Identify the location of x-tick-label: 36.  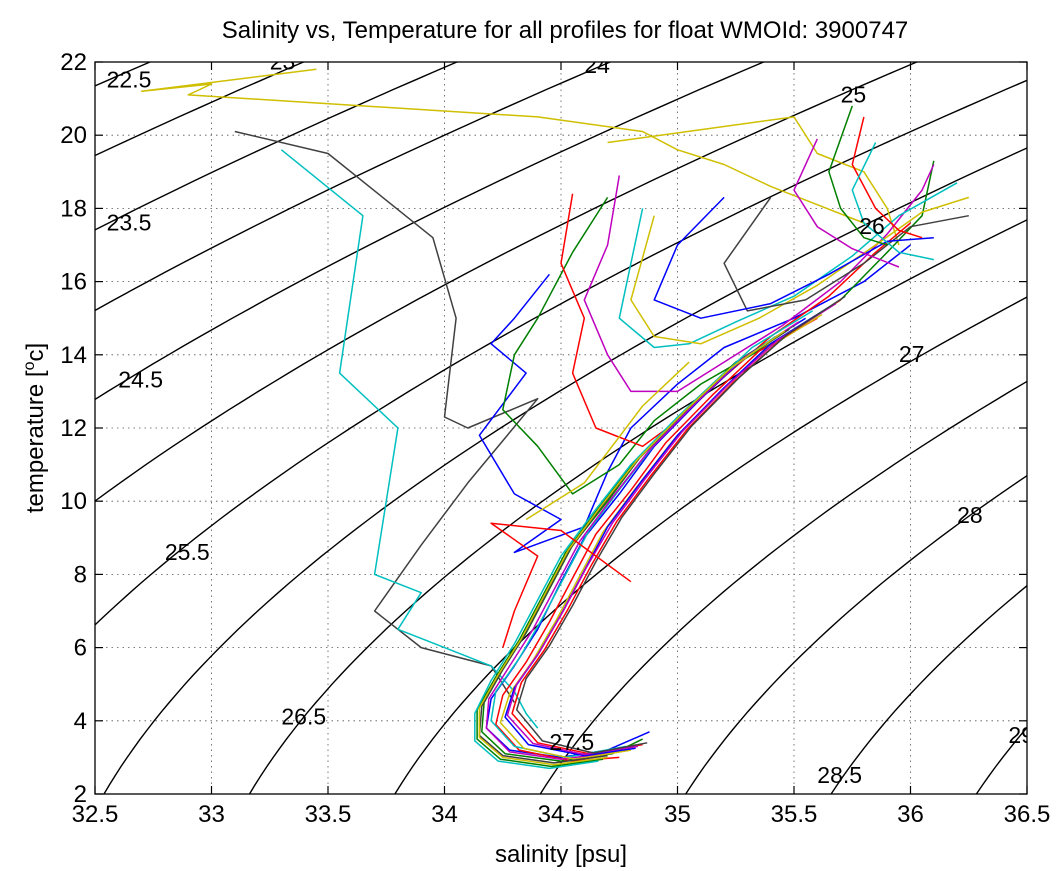
(910, 814).